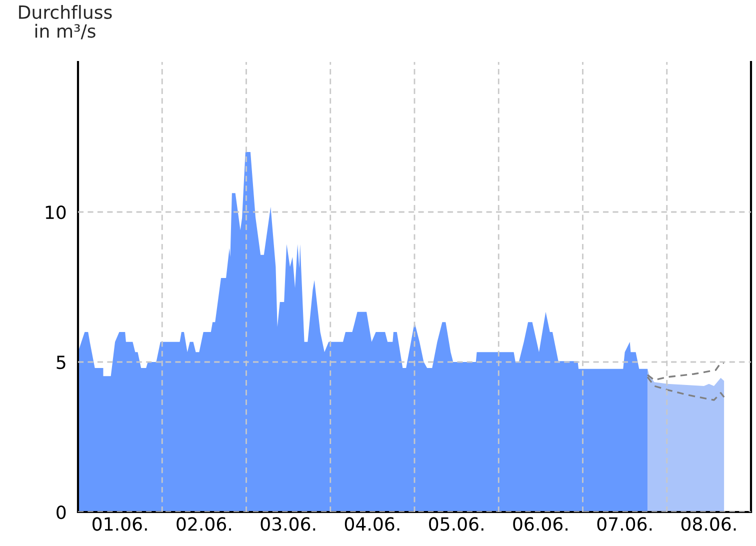  What do you see at coordinates (372, 524) in the screenshot?
I see `x-tick-label: 04.06.` at bounding box center [372, 524].